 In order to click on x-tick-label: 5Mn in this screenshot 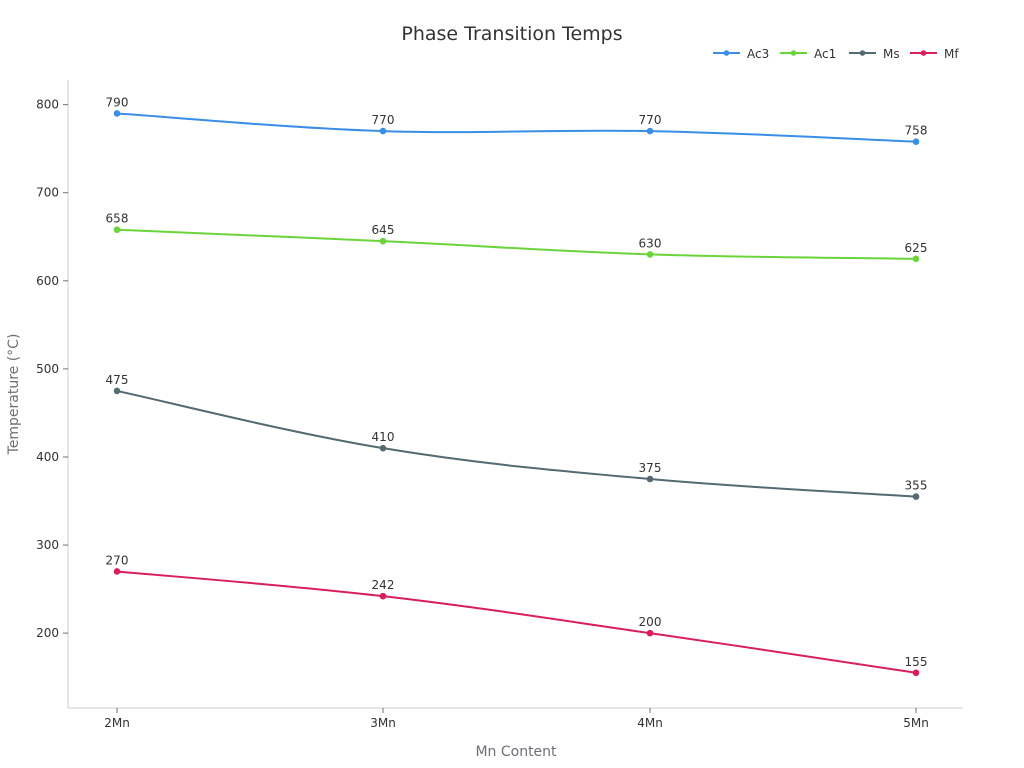, I will do `click(916, 723)`.